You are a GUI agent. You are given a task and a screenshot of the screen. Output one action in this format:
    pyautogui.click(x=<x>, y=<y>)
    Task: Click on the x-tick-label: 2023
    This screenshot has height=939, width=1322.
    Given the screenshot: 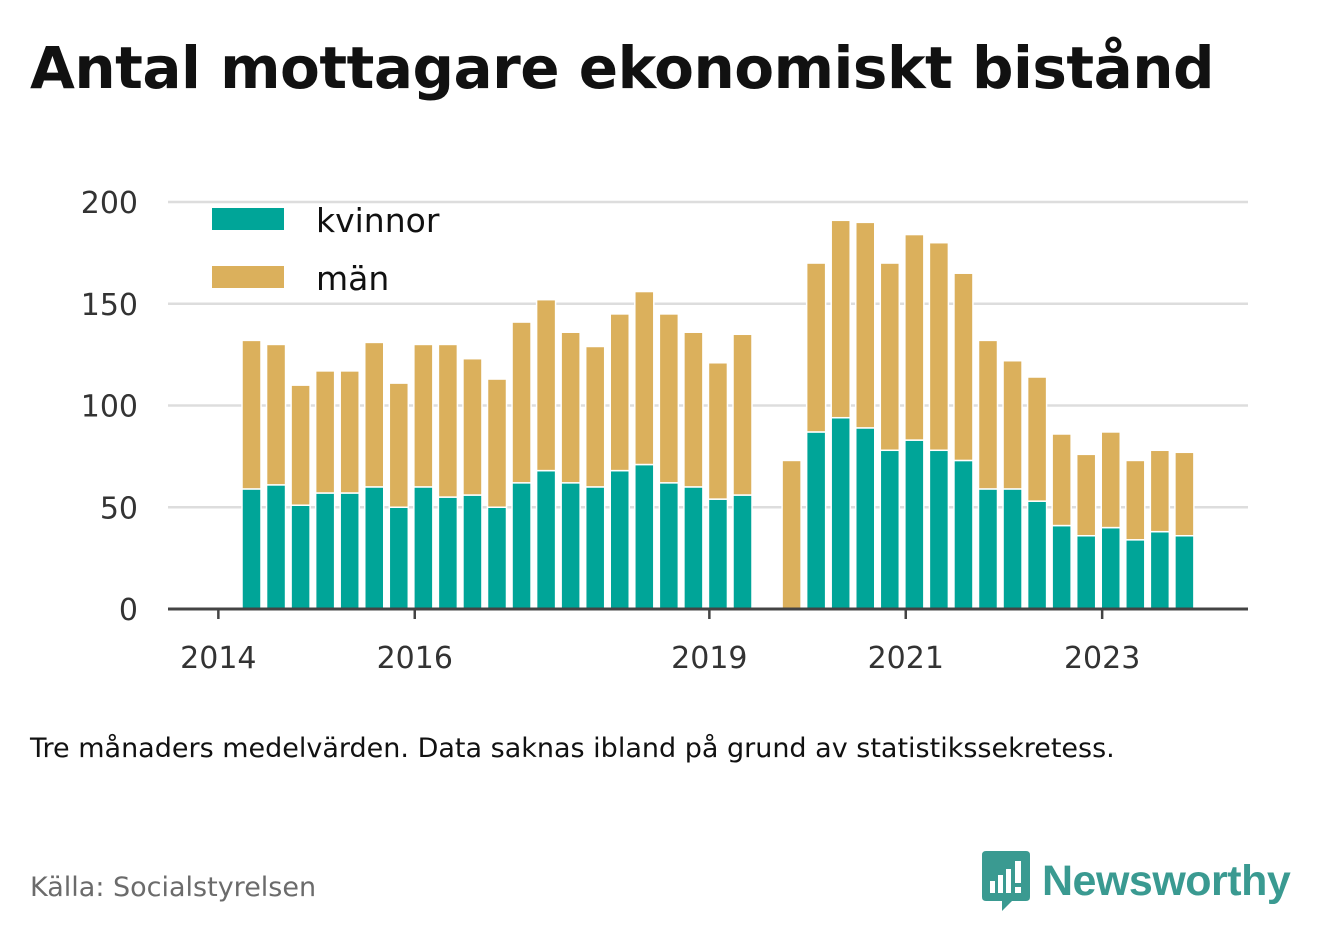 What is the action you would take?
    pyautogui.click(x=1102, y=658)
    